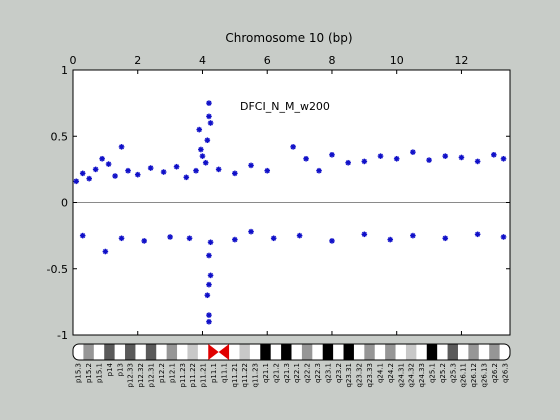 The width and height of the screenshot is (560, 420). What do you see at coordinates (328, 373) in the screenshot?
I see `band-label: q23.1` at bounding box center [328, 373].